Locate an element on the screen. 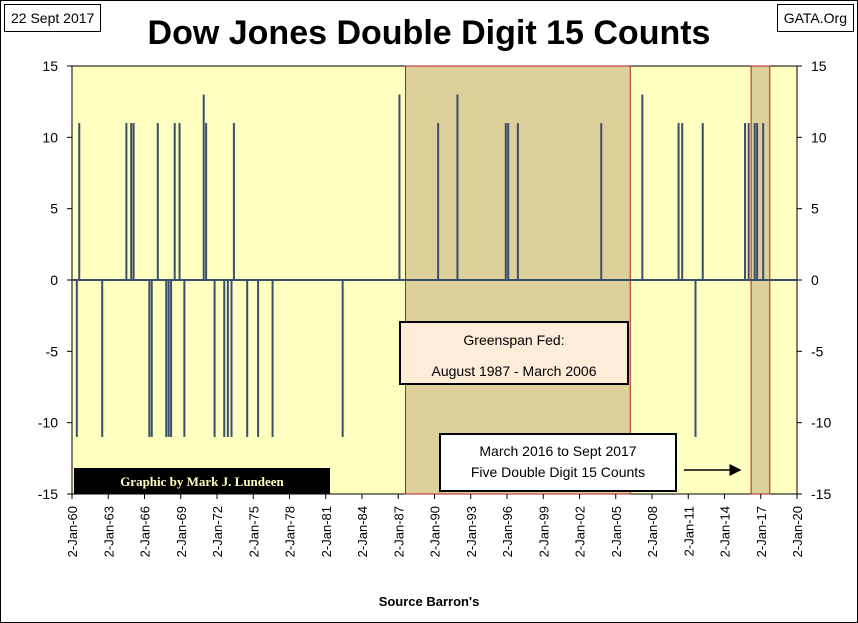 The height and width of the screenshot is (623, 858). xtick-label-17: 2-Jan-11 is located at coordinates (688, 531).